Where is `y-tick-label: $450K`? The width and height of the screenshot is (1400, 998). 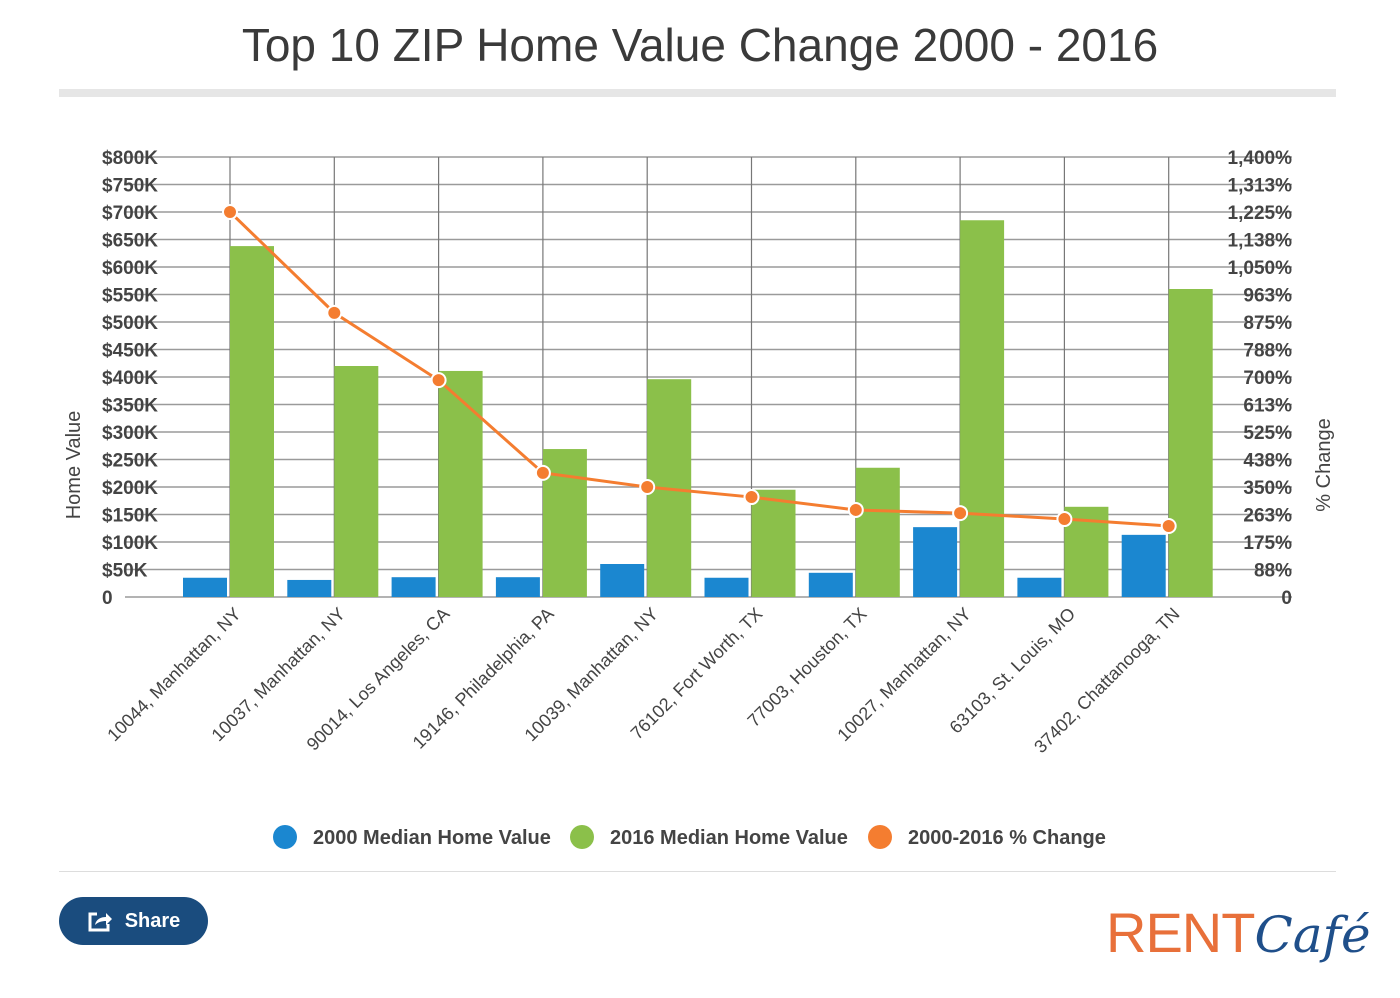 y-tick-label: $450K is located at coordinates (130, 351).